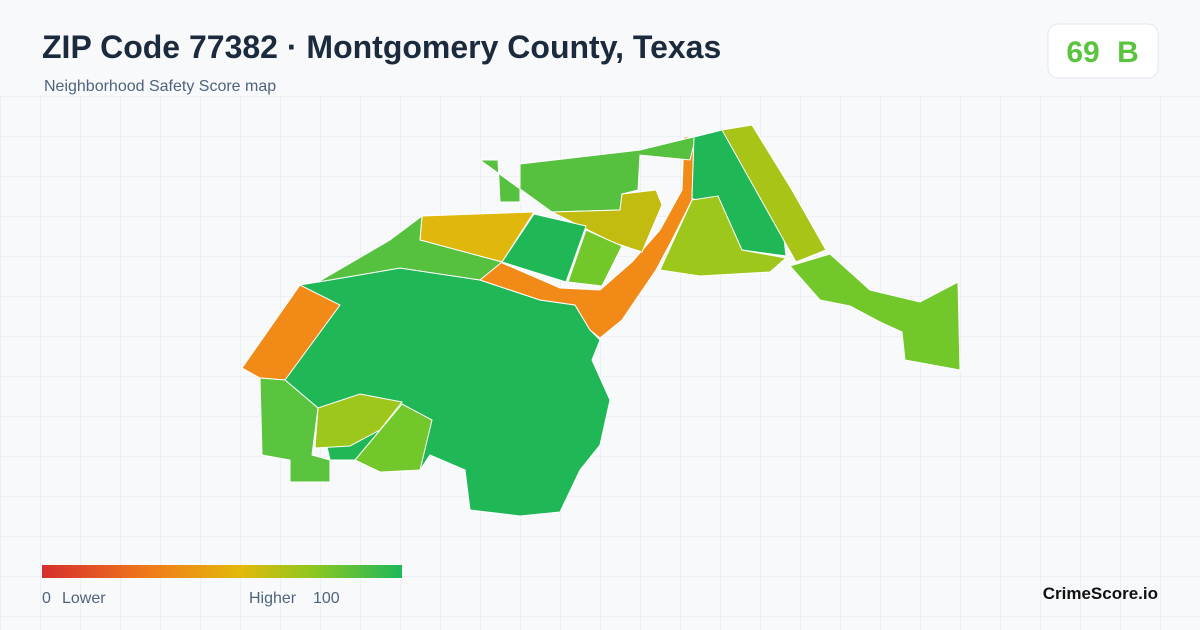  I want to click on legend-max: 100, so click(326, 598).